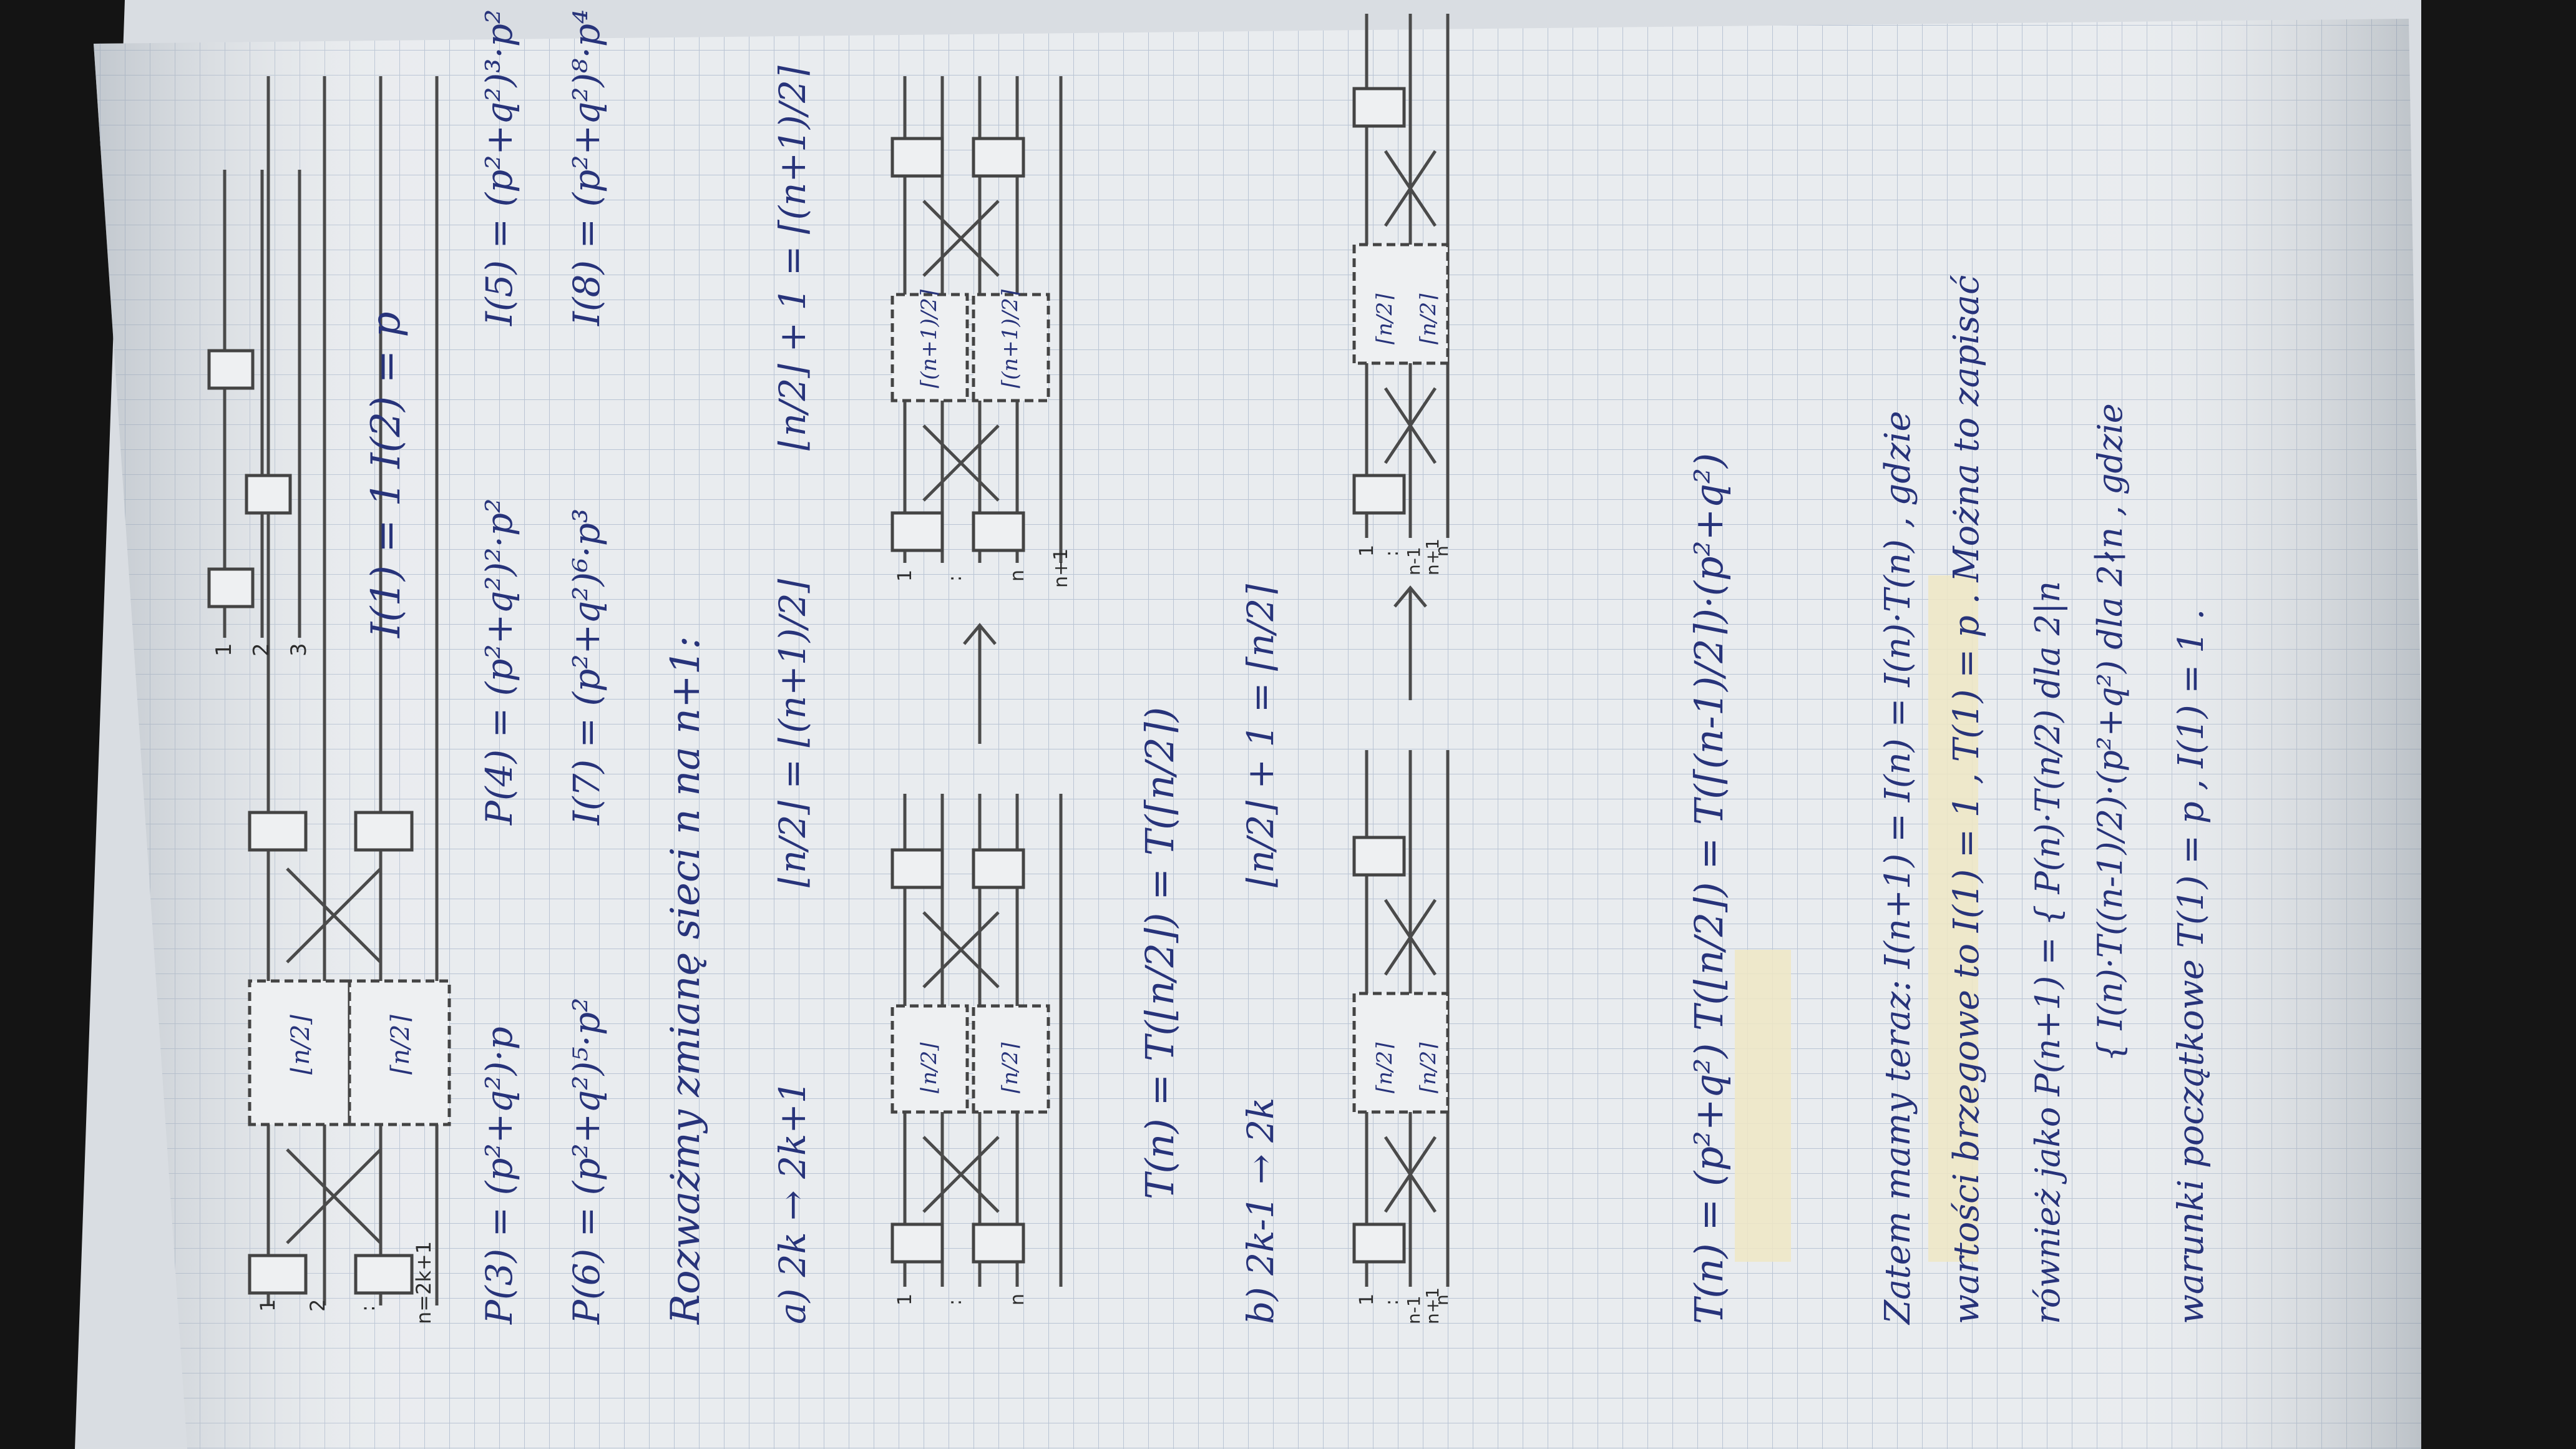 This screenshot has width=2576, height=1449. I want to click on case-a-recurrence: T(n) = T(⌊n/2⌋) = T(⌈n/2⌉), so click(1160, 953).